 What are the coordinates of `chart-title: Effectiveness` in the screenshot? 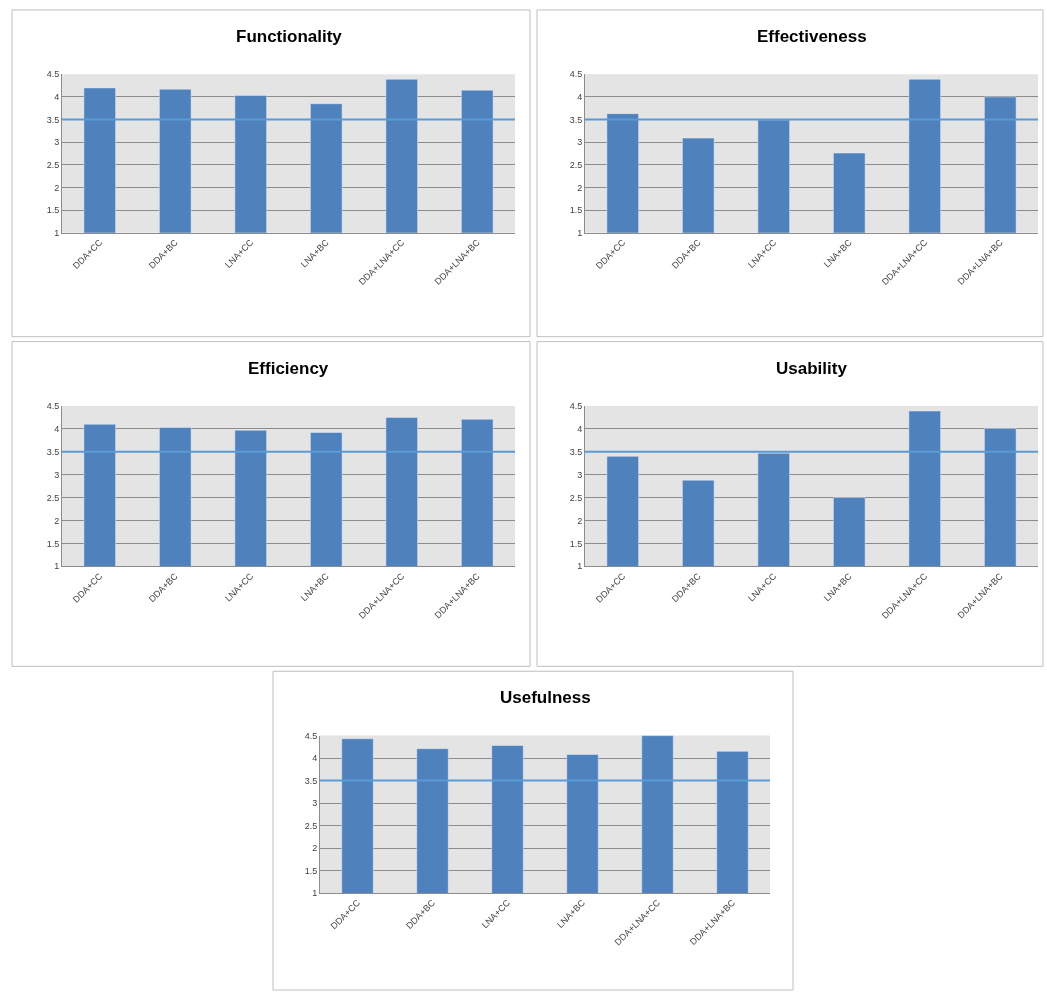 It's located at (812, 36).